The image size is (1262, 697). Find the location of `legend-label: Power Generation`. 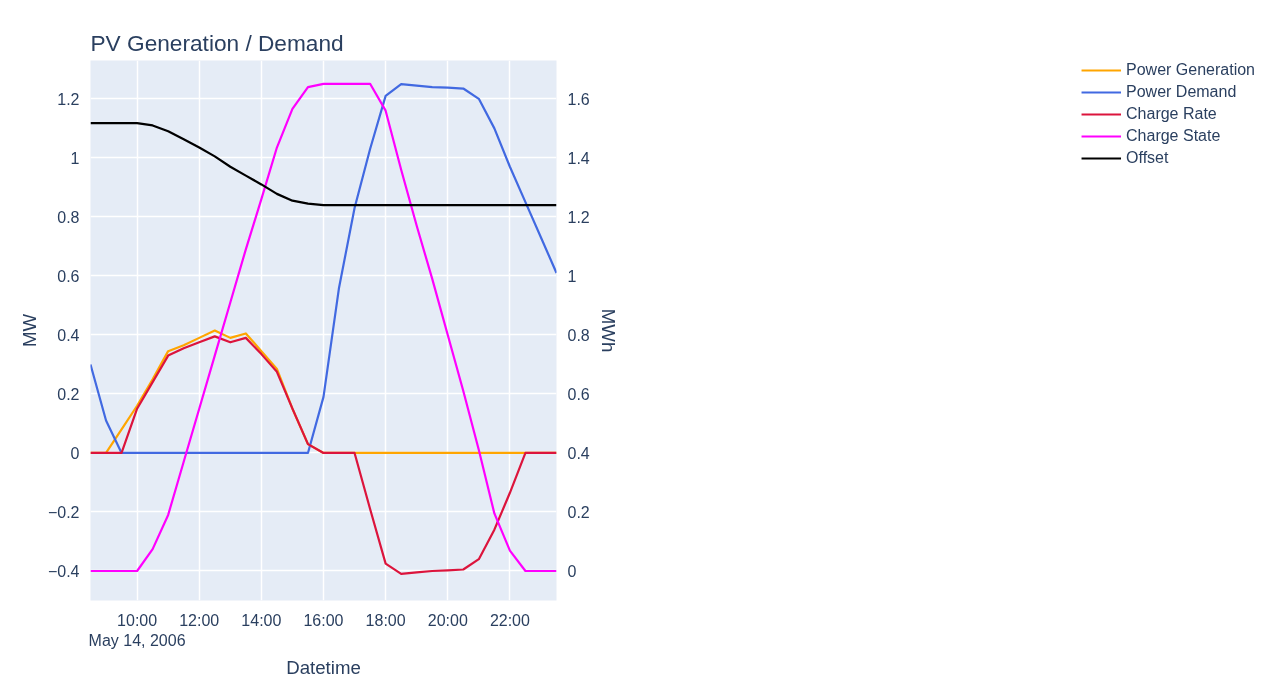

legend-label: Power Generation is located at coordinates (1190, 70).